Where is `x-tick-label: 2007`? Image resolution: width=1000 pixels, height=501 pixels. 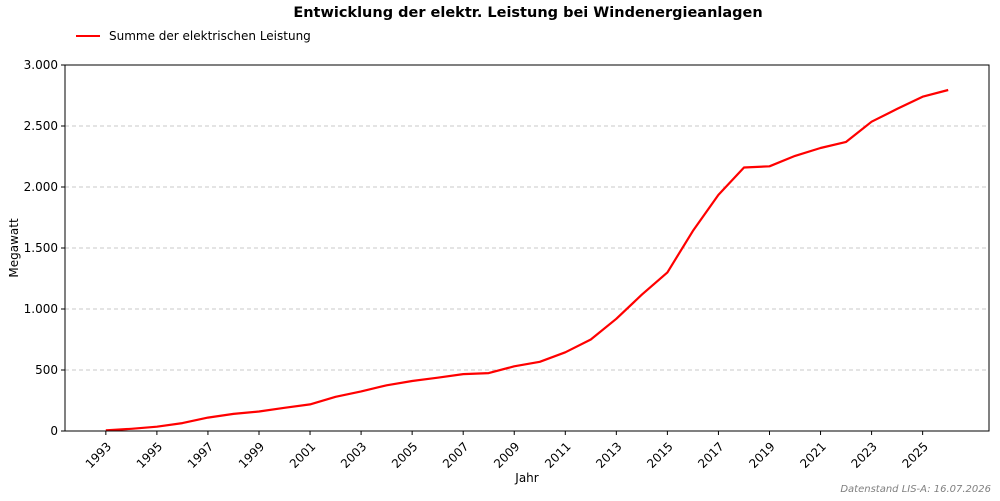
x-tick-label: 2007 is located at coordinates (455, 454).